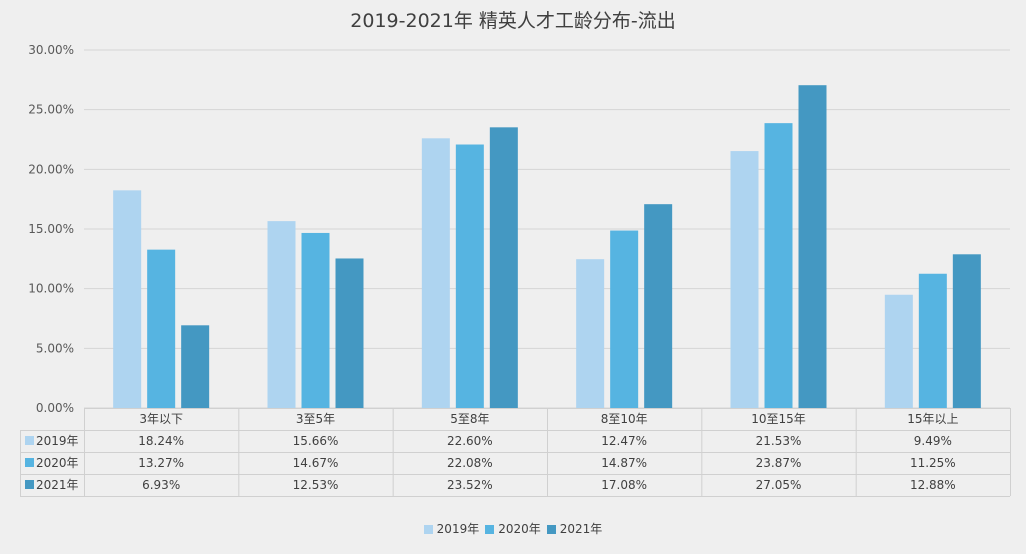 The height and width of the screenshot is (554, 1026). Describe the element at coordinates (933, 441) in the screenshot. I see `data-label: 9.49%` at that location.